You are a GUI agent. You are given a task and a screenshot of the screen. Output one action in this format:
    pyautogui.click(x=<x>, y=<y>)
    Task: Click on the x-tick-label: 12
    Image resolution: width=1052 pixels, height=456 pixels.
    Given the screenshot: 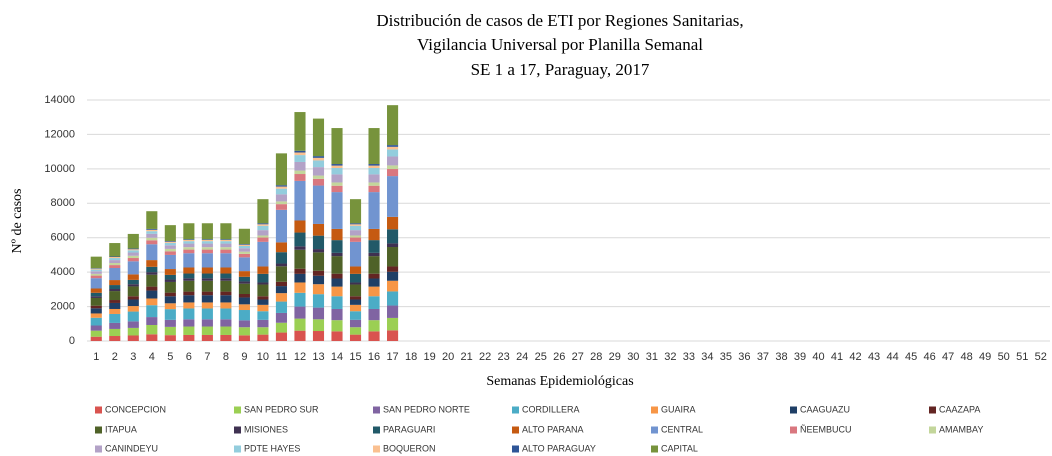 What is the action you would take?
    pyautogui.click(x=300, y=357)
    